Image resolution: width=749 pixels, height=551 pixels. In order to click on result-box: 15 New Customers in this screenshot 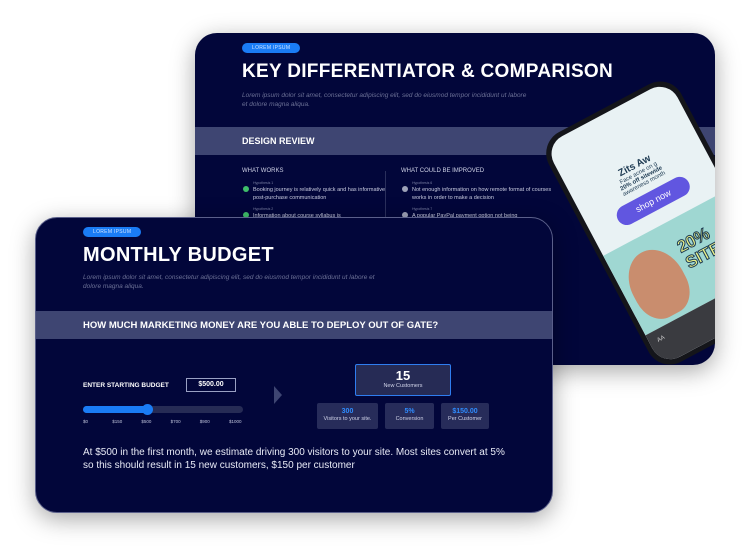, I will do `click(403, 380)`.